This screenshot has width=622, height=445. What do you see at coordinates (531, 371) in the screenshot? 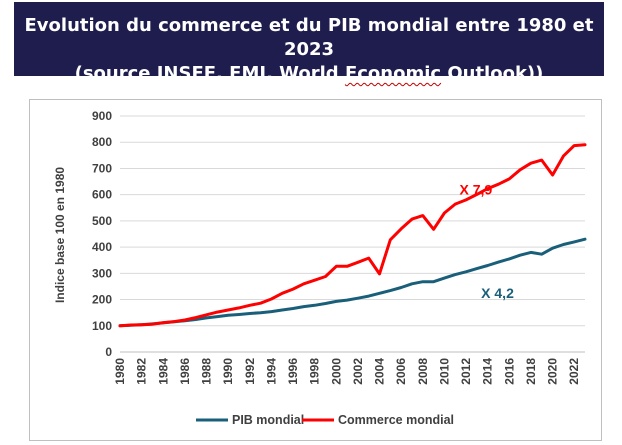
I see `x-tick-label: 2018` at bounding box center [531, 371].